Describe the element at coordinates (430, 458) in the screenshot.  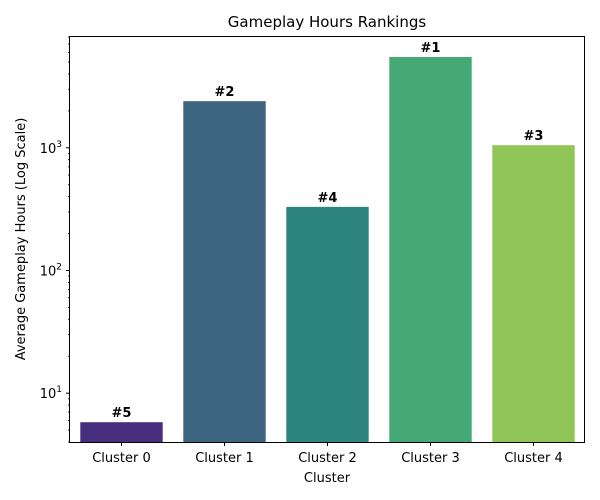
I see `x-tick-label-3: Cluster 3` at that location.